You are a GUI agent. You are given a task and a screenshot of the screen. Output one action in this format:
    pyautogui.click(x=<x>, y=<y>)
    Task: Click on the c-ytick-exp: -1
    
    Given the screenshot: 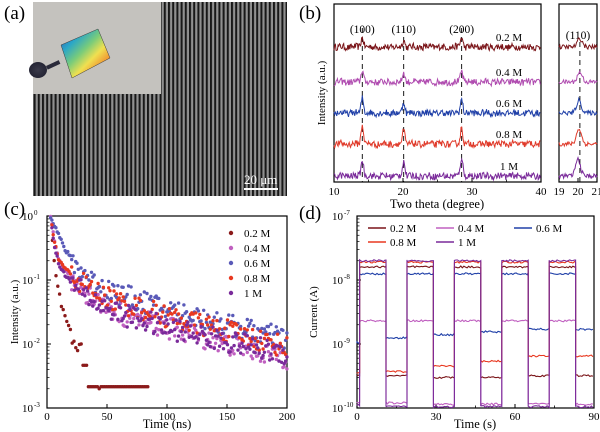 What is the action you would take?
    pyautogui.click(x=37, y=277)
    